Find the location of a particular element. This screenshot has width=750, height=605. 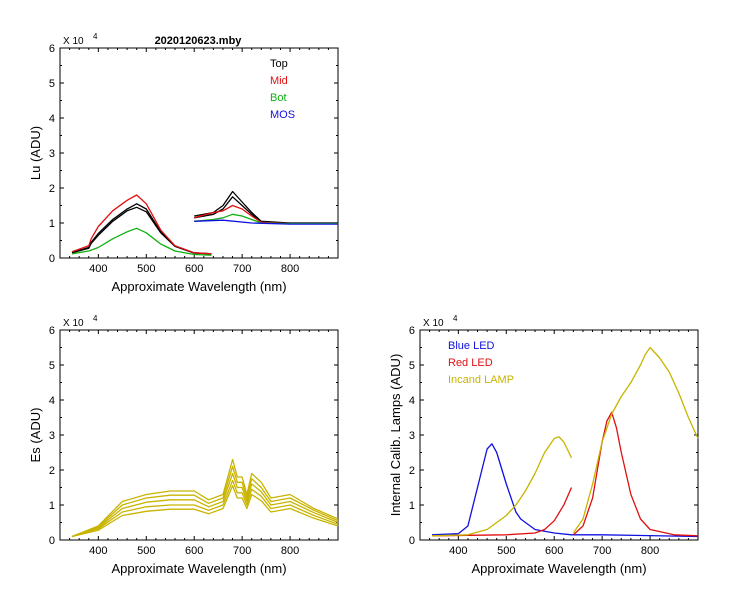

es-ylabel: Es (ADU) is located at coordinates (35, 435).